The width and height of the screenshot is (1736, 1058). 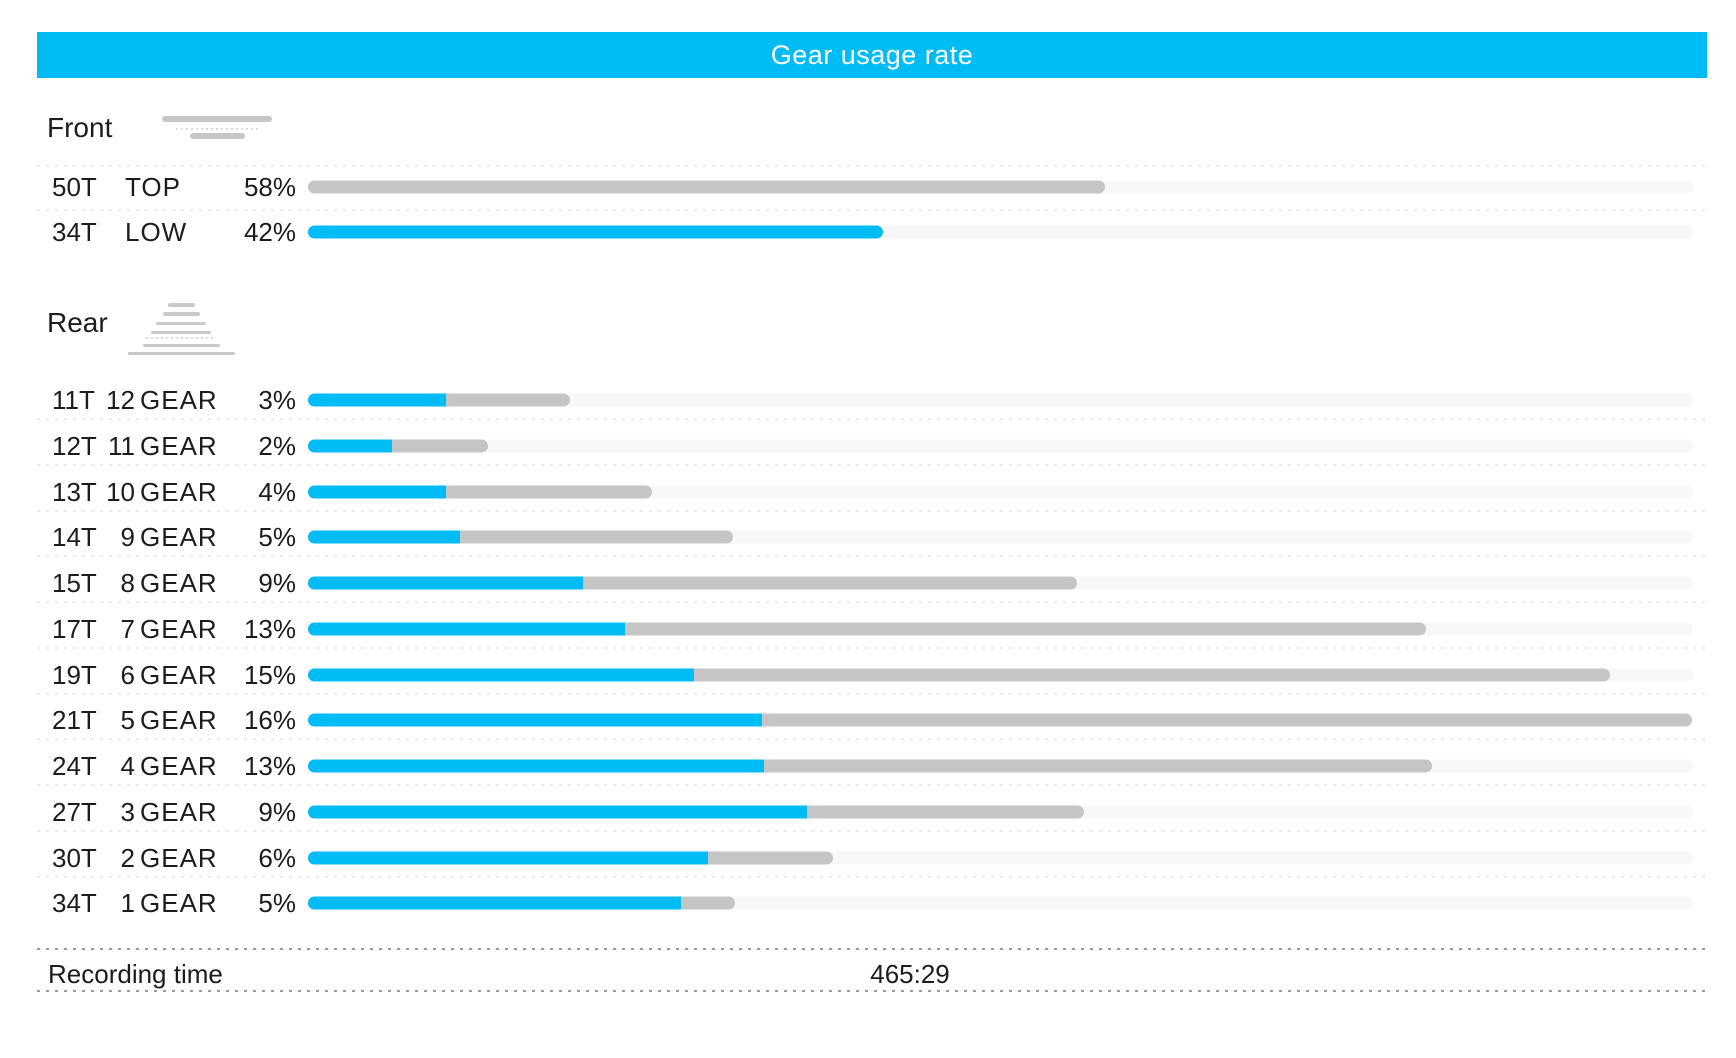 I want to click on gear-number-label: 11, so click(x=121, y=445).